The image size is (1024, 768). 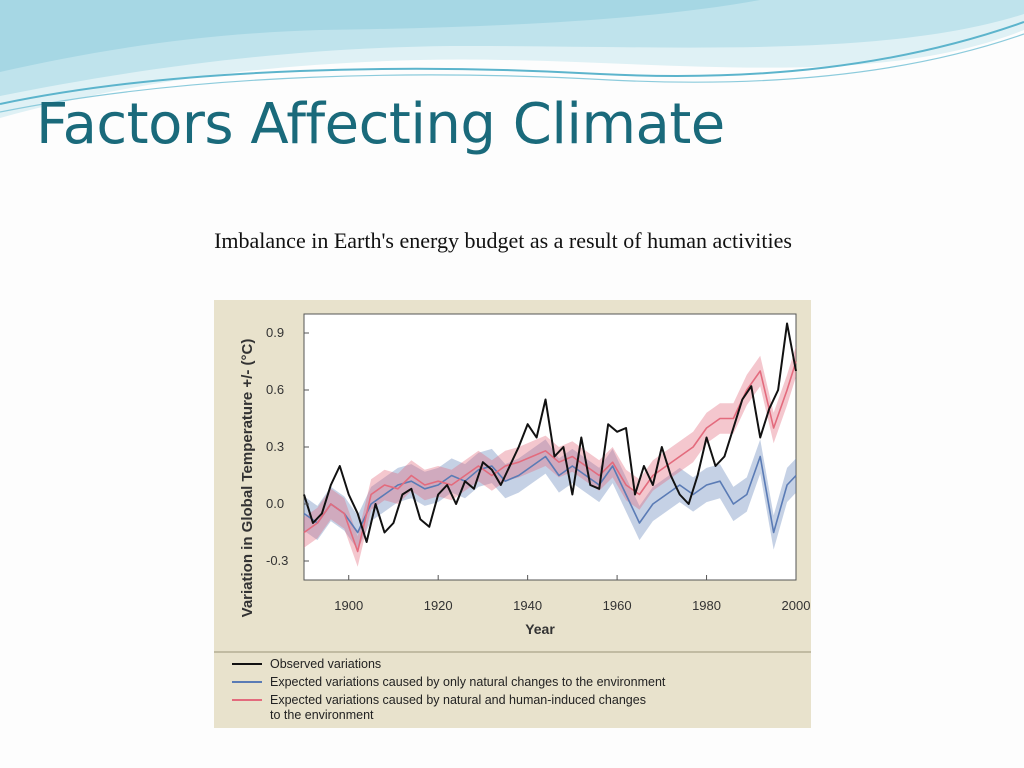 I want to click on y-axis-label: Variation in Global Temperature +/- (°C), so click(x=247, y=478).